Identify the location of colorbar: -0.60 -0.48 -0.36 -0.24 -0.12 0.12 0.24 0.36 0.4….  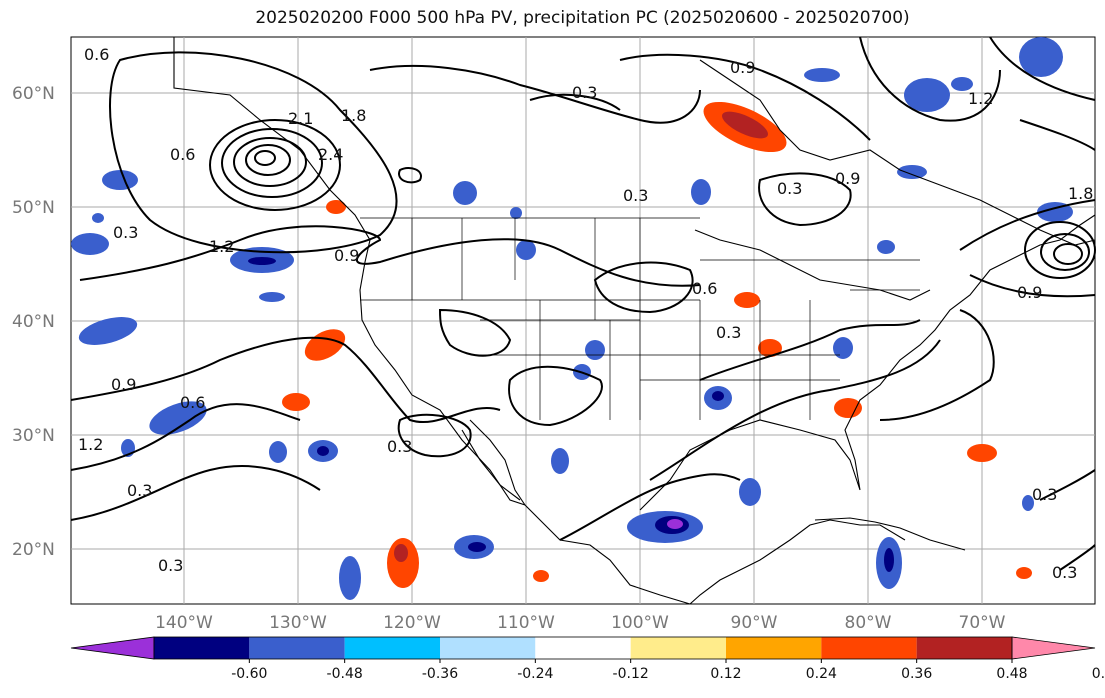
(587, 659).